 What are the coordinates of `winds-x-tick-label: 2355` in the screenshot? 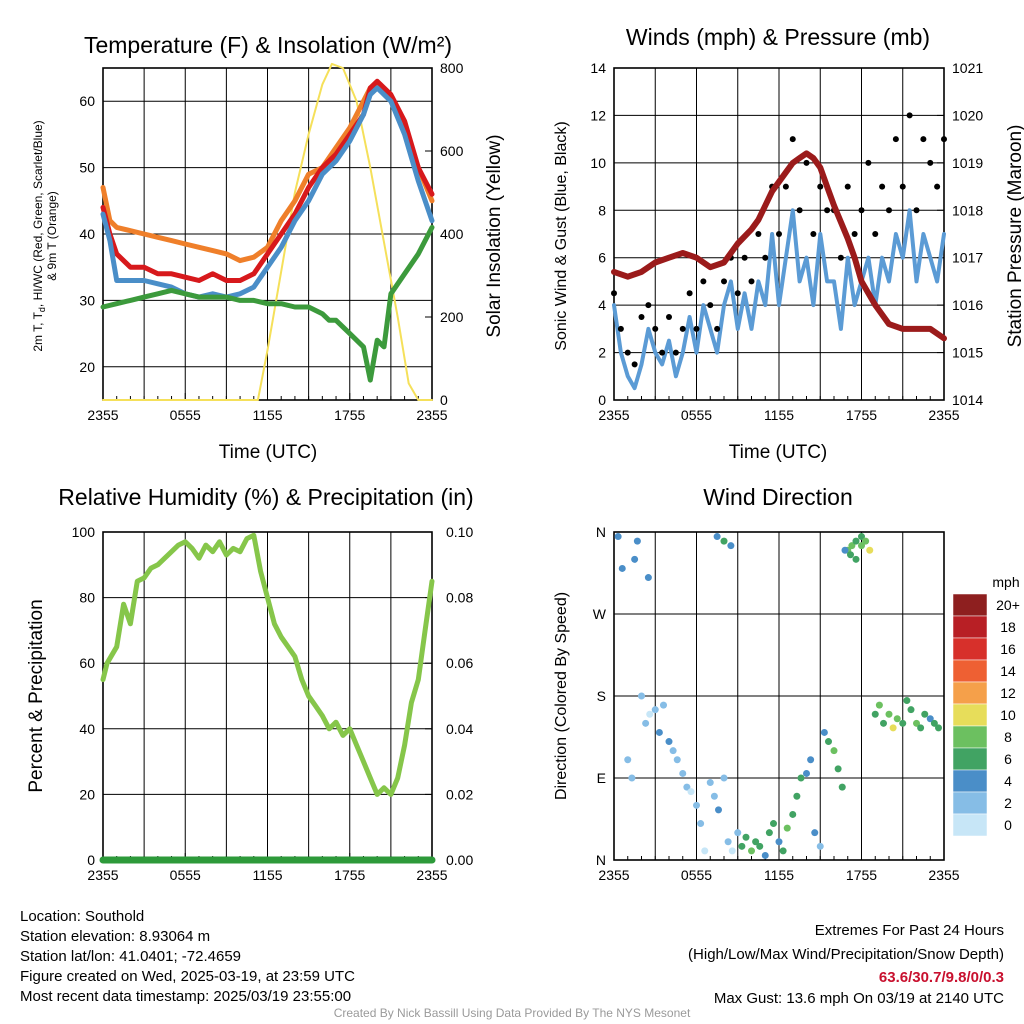 It's located at (943, 415).